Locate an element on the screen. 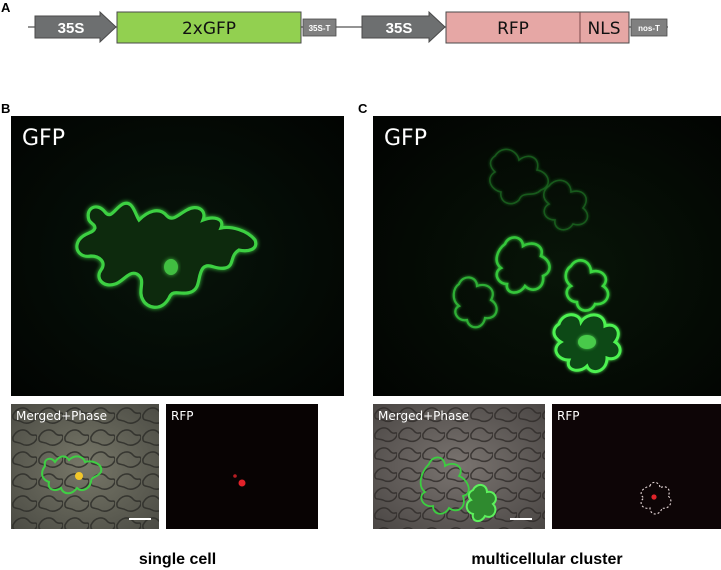 This screenshot has width=721, height=570. panel-c-merged-graphic is located at coordinates (459, 466).